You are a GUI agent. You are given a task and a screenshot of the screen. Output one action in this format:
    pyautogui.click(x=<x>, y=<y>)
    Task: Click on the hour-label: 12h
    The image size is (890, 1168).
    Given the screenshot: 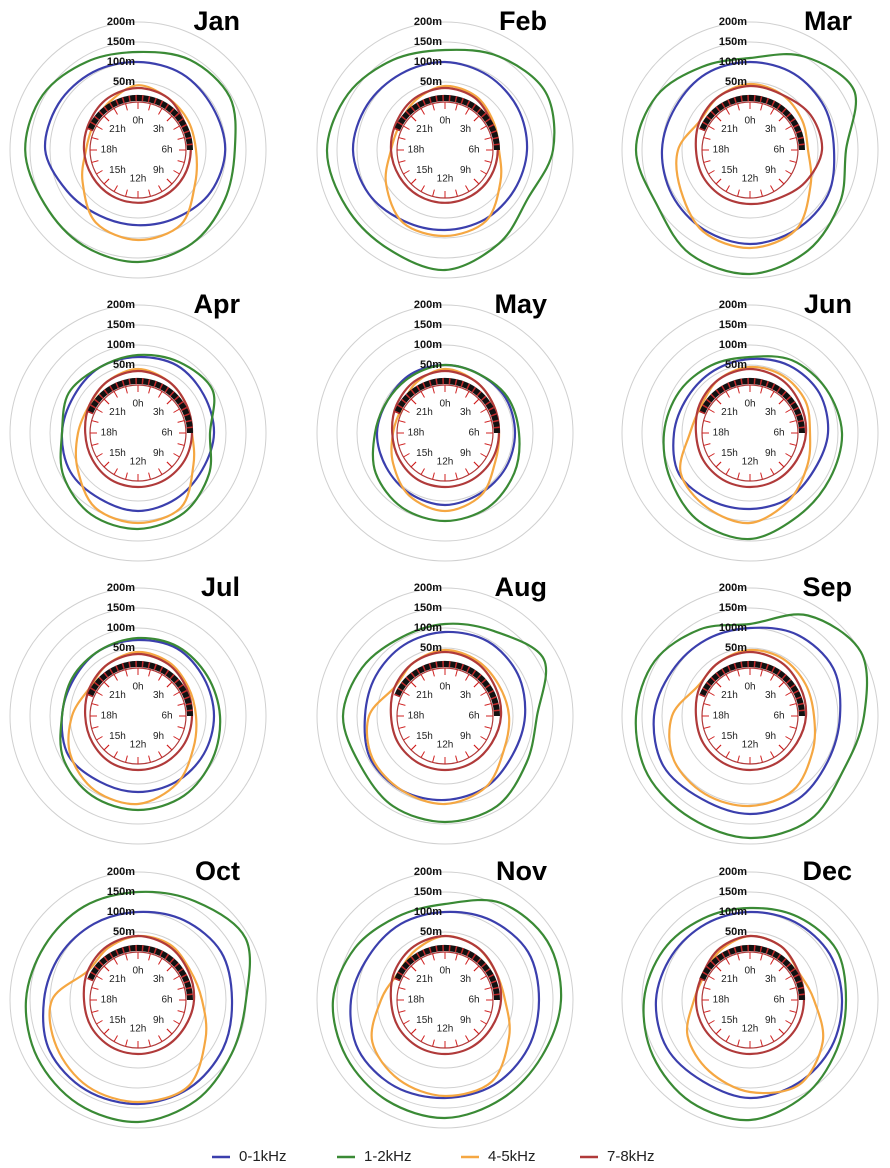 What is the action you would take?
    pyautogui.click(x=750, y=1029)
    